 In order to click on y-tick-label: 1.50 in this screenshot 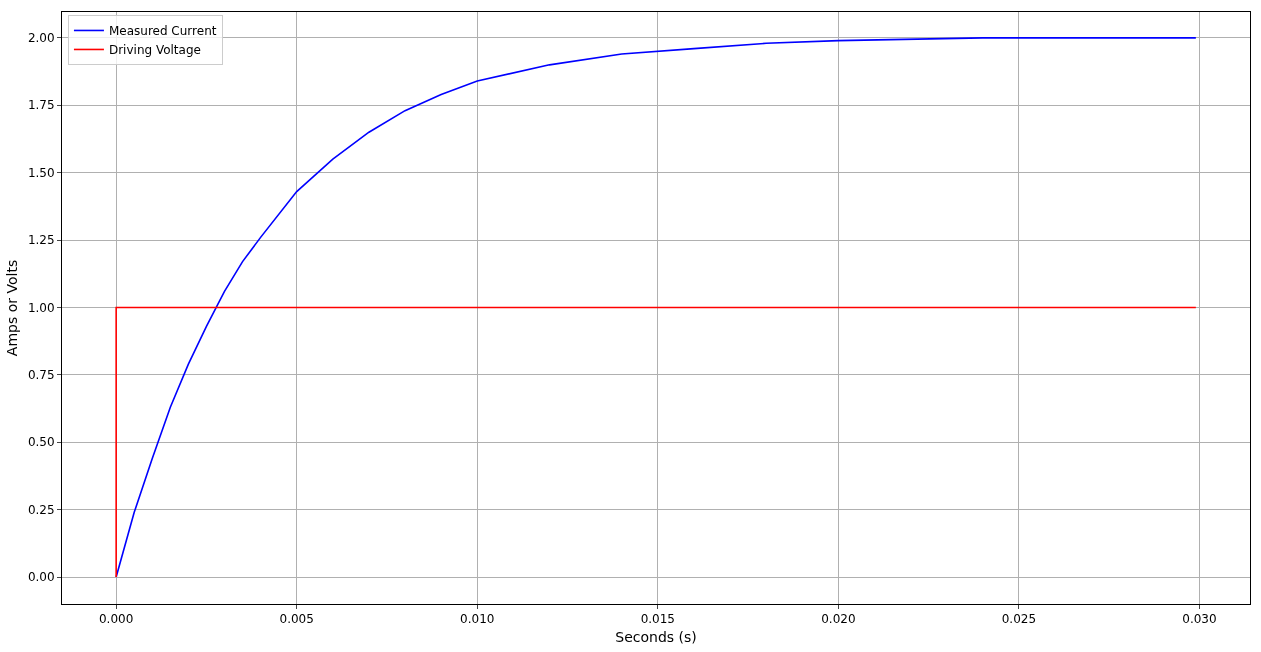, I will do `click(41, 172)`.